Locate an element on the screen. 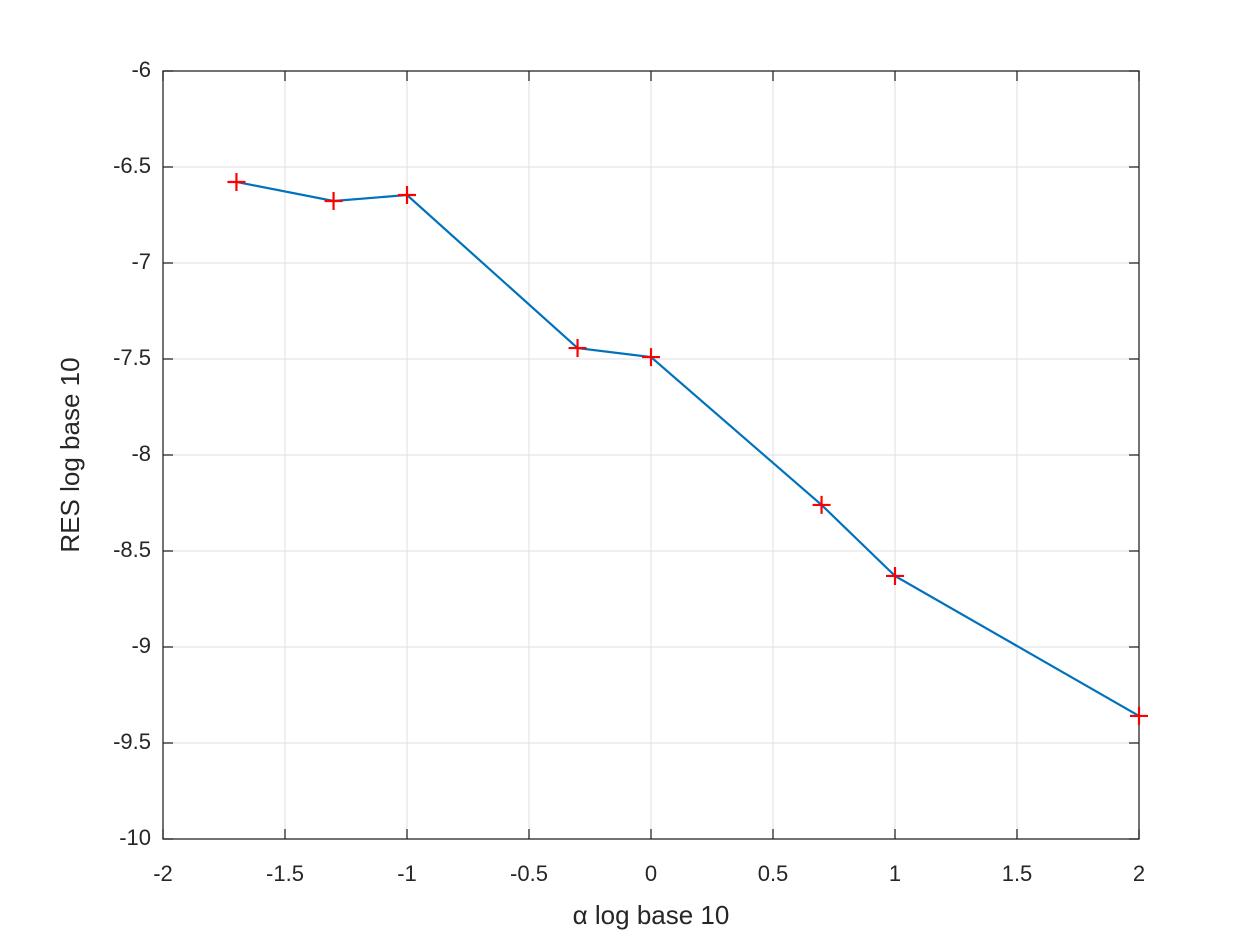 This screenshot has width=1260, height=945. y-tick-label: -6 is located at coordinates (141, 69).